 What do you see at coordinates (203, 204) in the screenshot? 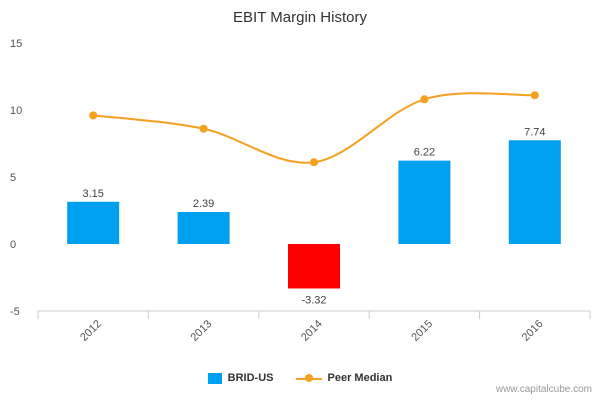
I see `bar-data-label: 2.39` at bounding box center [203, 204].